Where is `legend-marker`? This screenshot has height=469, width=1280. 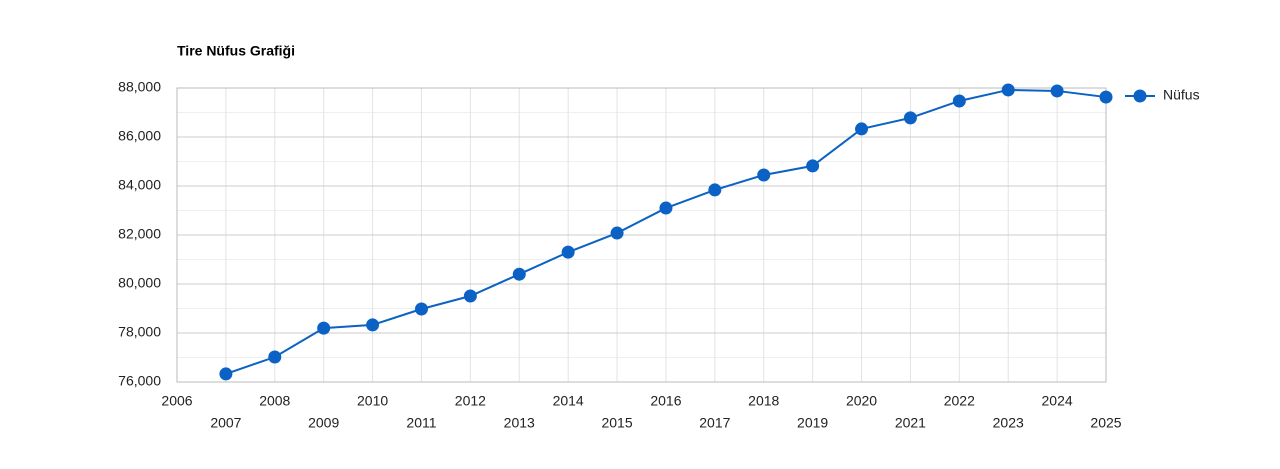
legend-marker is located at coordinates (1140, 96).